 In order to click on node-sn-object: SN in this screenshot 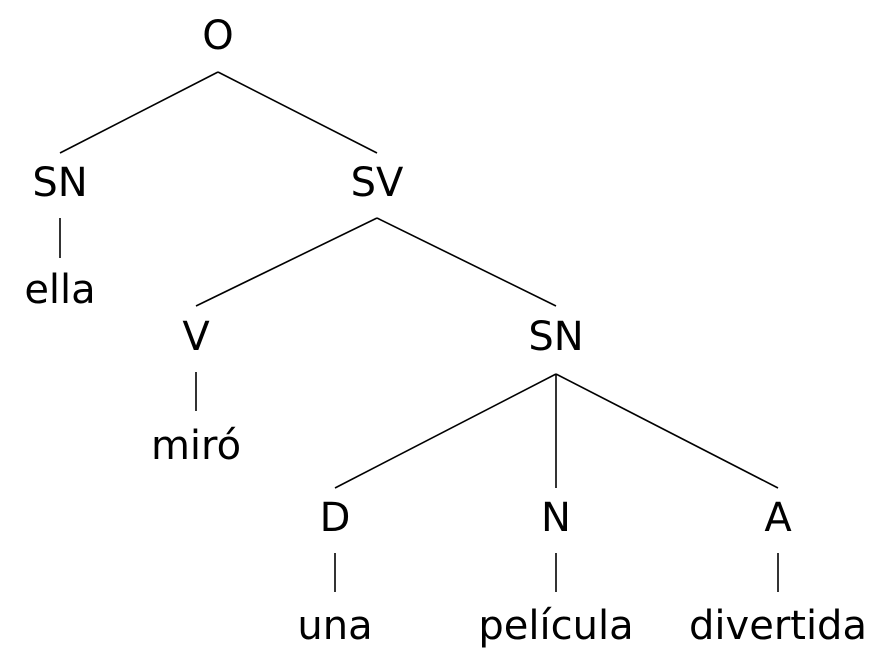, I will do `click(555, 337)`.